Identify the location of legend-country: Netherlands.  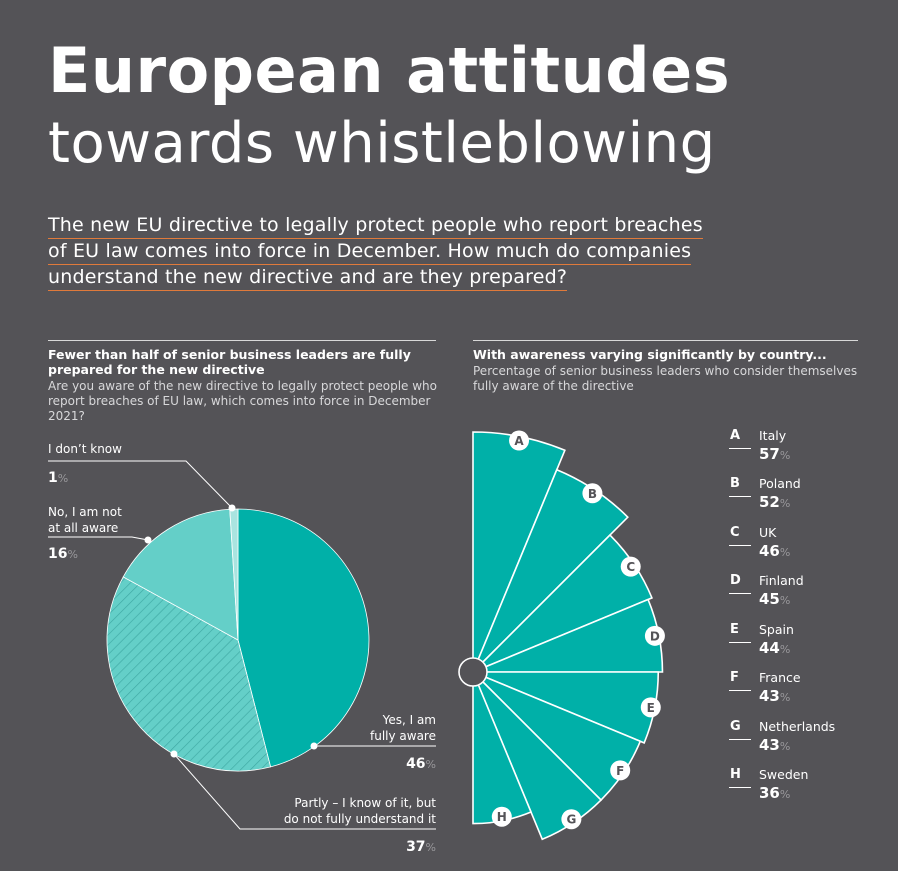
(797, 726).